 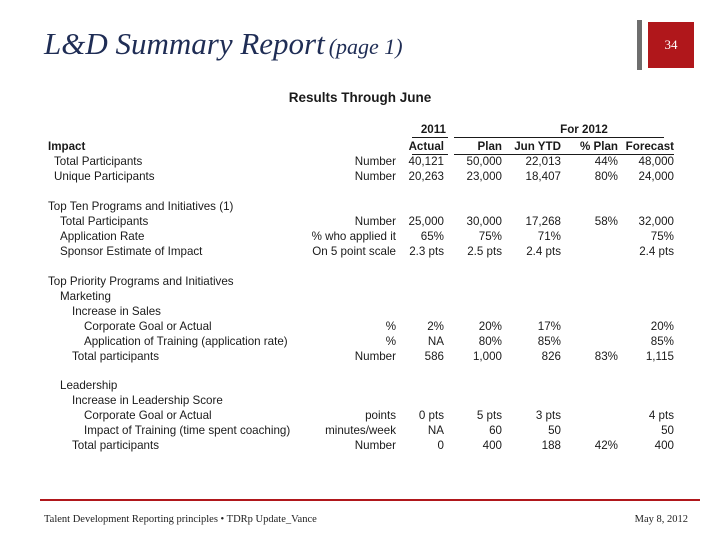 What do you see at coordinates (184, 43) in the screenshot?
I see `slide-title-main: L&D Summary Report` at bounding box center [184, 43].